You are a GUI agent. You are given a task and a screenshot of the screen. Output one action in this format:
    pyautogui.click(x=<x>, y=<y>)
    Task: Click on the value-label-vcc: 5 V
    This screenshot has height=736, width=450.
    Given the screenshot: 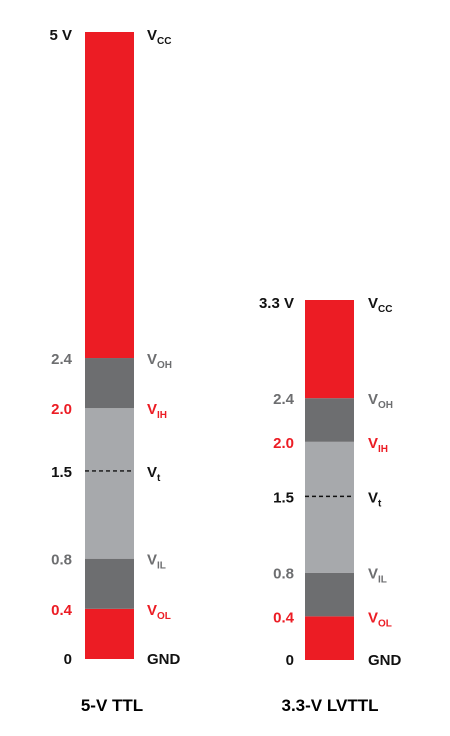 What is the action you would take?
    pyautogui.click(x=60, y=35)
    